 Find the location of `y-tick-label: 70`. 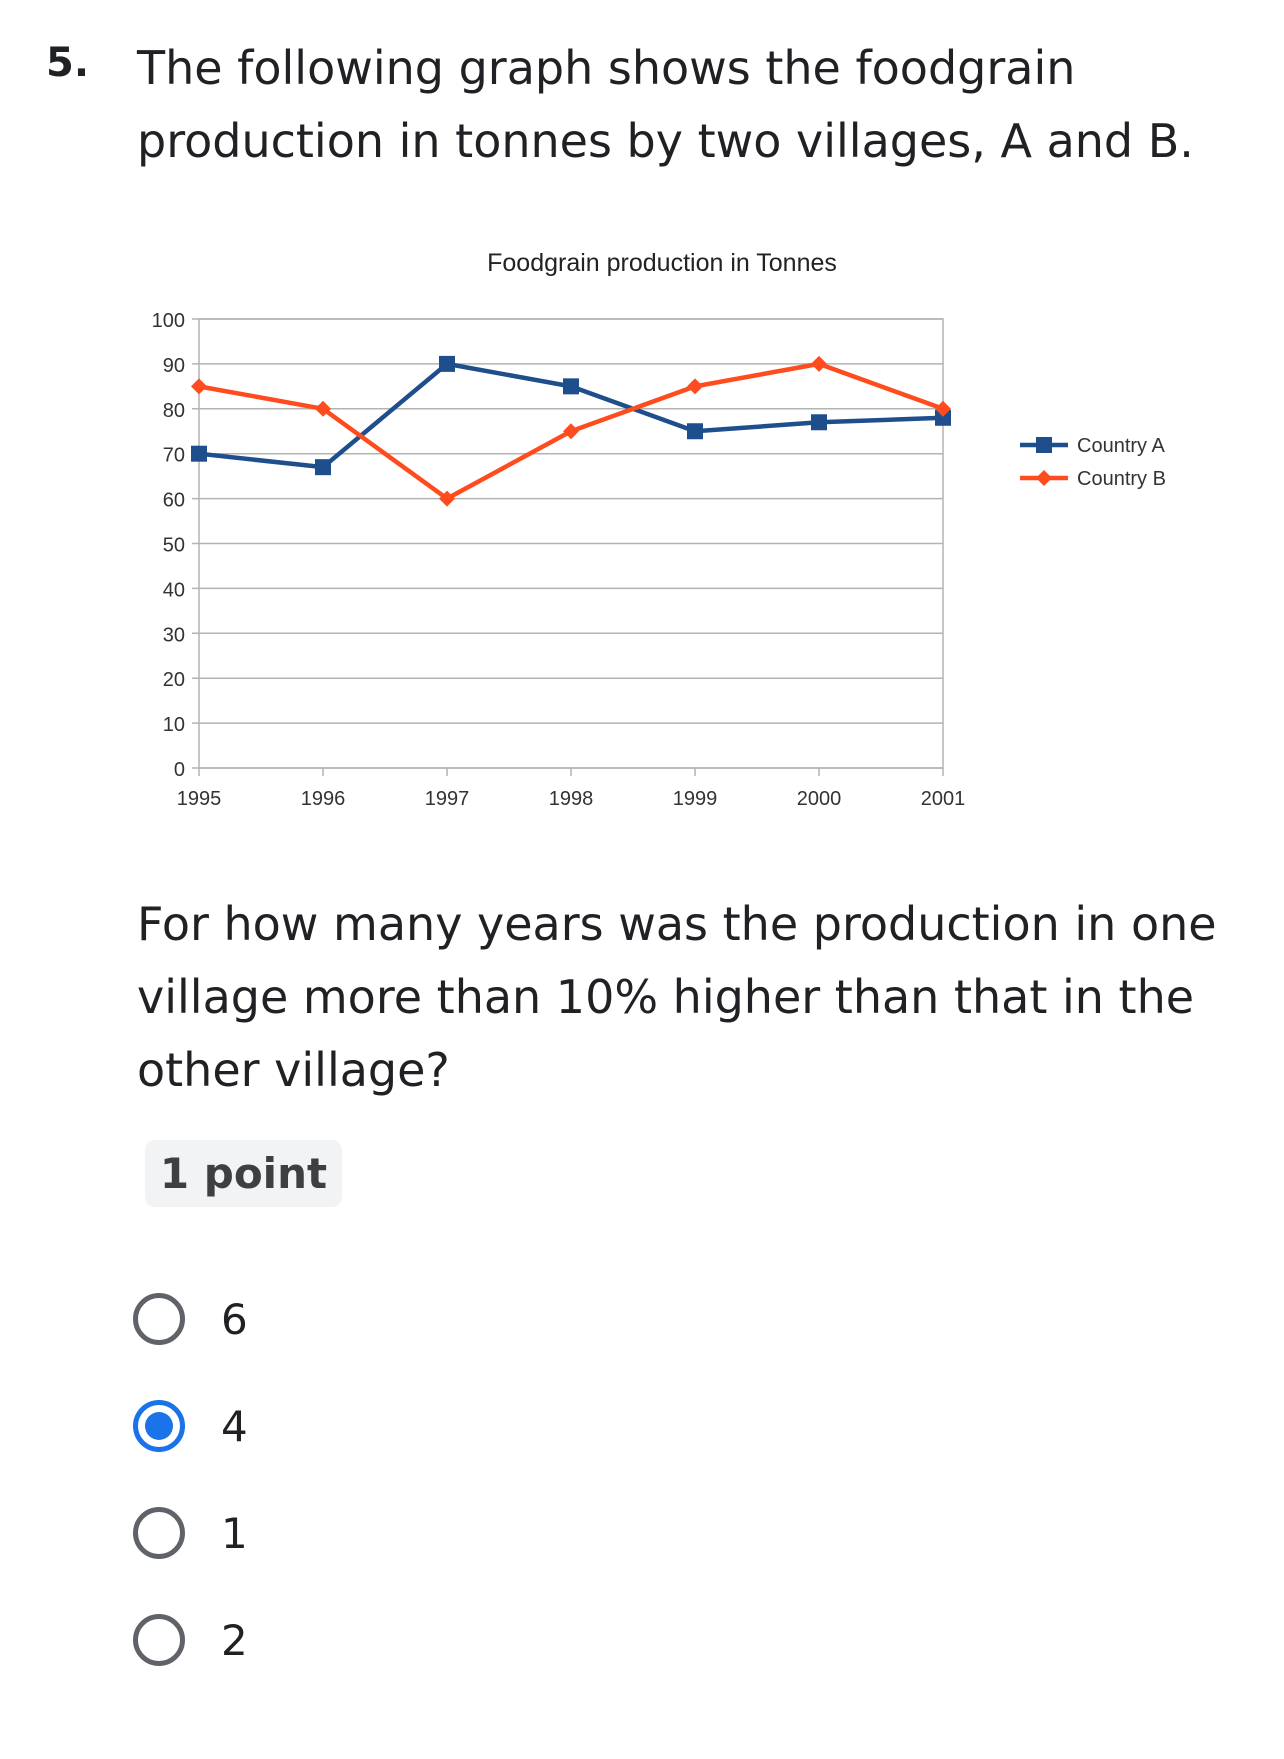

y-tick-label: 70 is located at coordinates (174, 456).